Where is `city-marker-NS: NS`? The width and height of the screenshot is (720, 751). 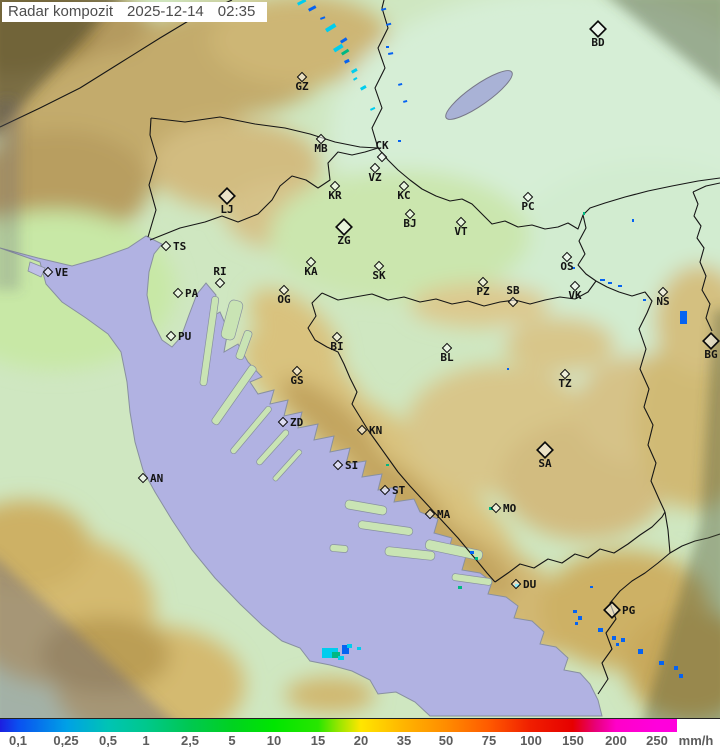
city-marker-NS: NS is located at coordinates (663, 297).